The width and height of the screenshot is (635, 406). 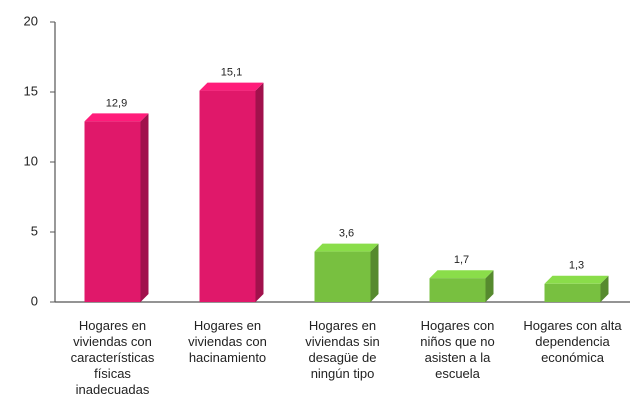 What do you see at coordinates (576, 266) in the screenshot?
I see `data-label: 1,3` at bounding box center [576, 266].